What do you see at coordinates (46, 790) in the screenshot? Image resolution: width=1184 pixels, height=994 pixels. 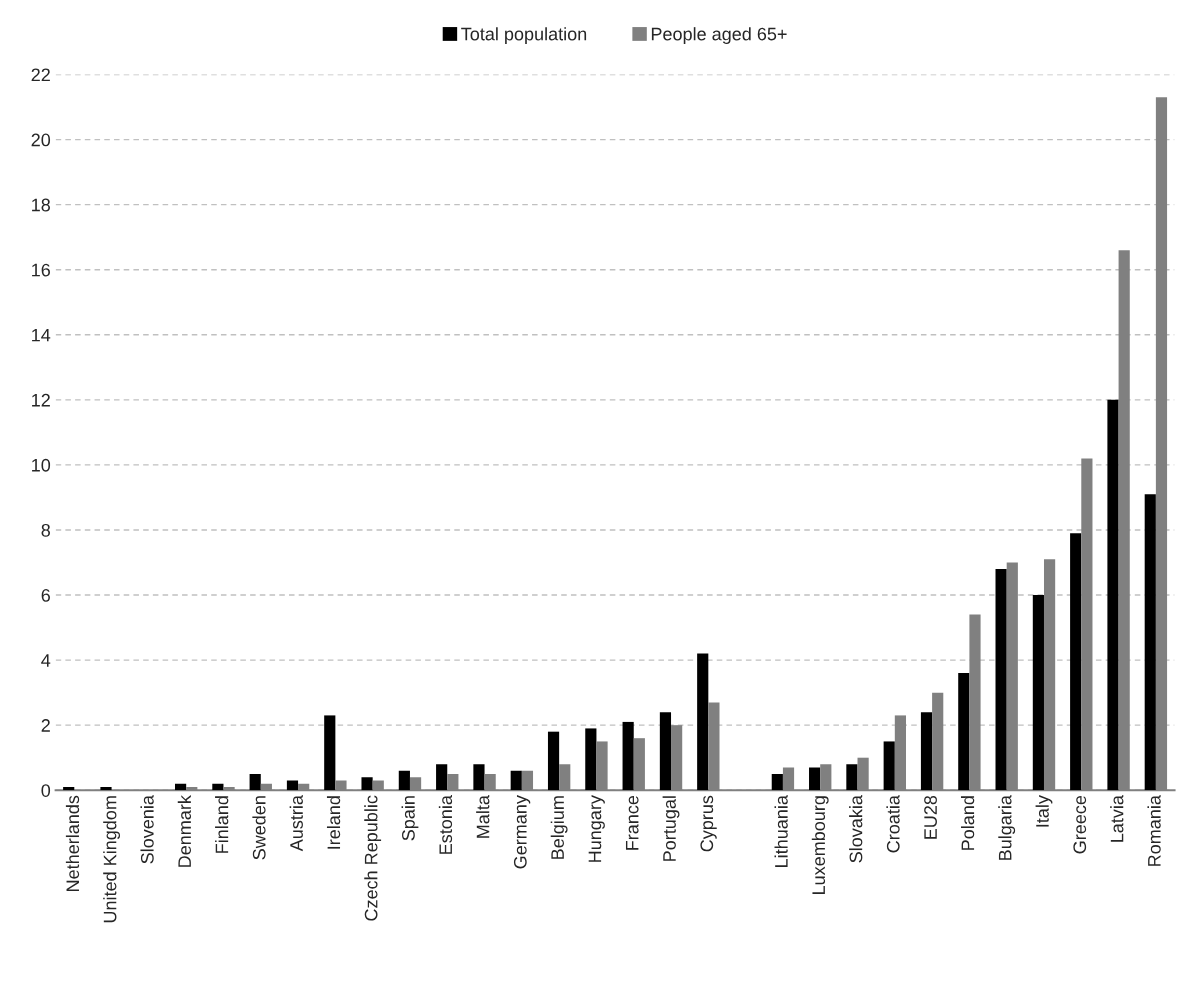 I see `y-tick-label: 0` at bounding box center [46, 790].